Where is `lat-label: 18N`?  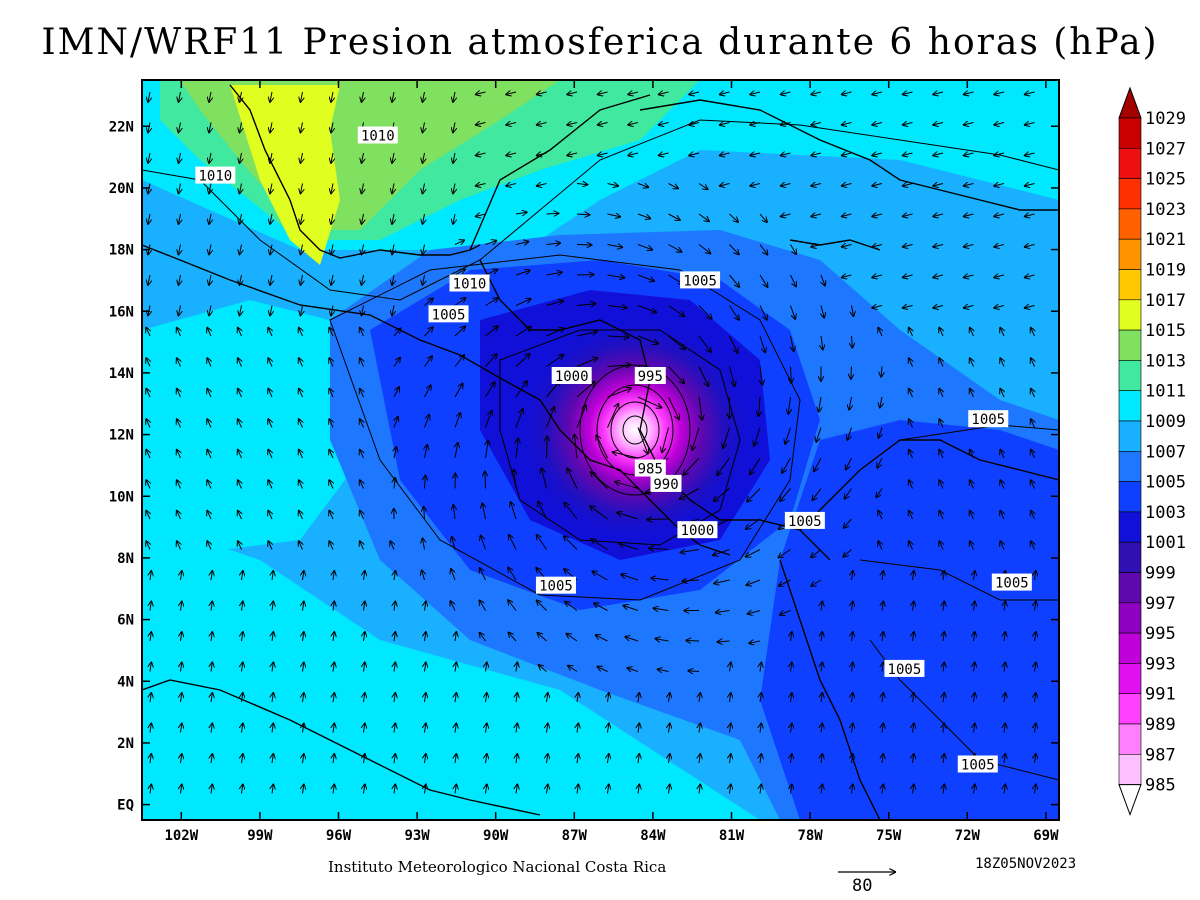 lat-label: 18N is located at coordinates (121, 251).